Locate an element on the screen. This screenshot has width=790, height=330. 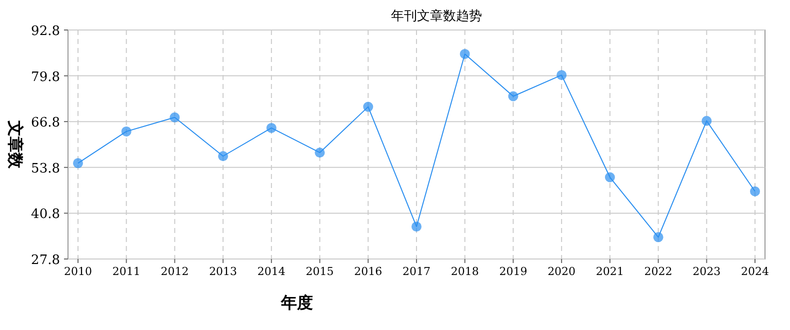
x-tick-label: 2013 is located at coordinates (223, 271).